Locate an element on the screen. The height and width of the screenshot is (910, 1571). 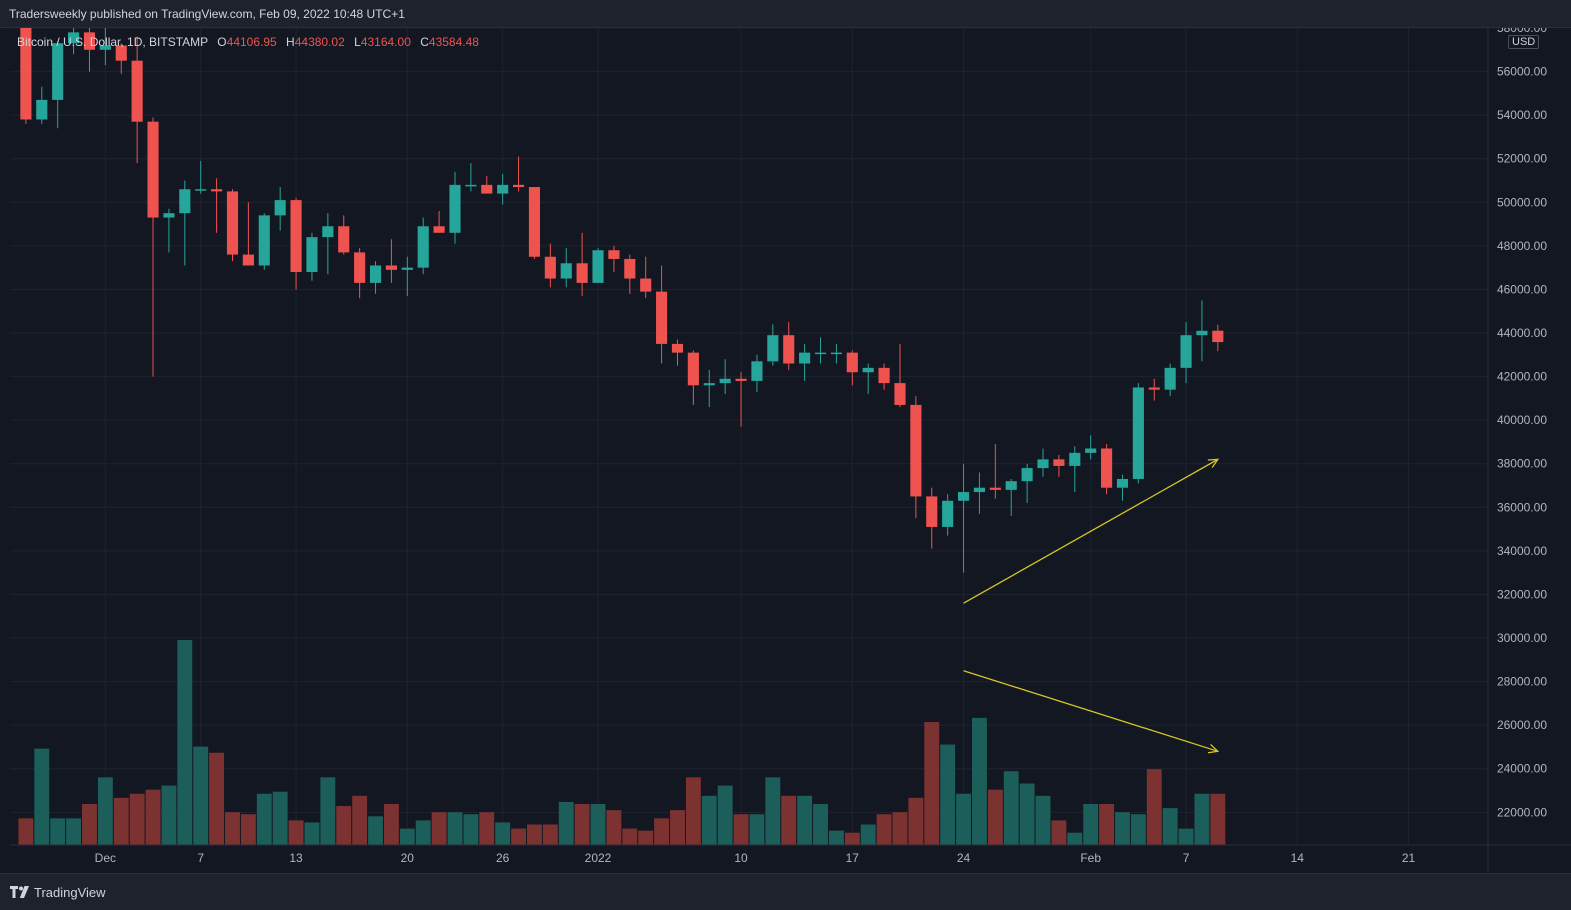
x-tick-label: 14 is located at coordinates (1298, 858).